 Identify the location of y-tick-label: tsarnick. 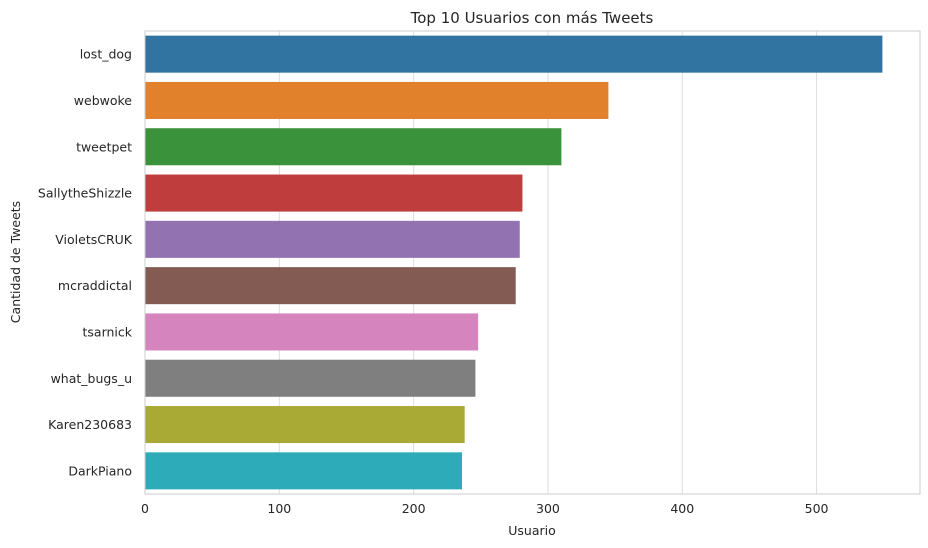
(108, 331).